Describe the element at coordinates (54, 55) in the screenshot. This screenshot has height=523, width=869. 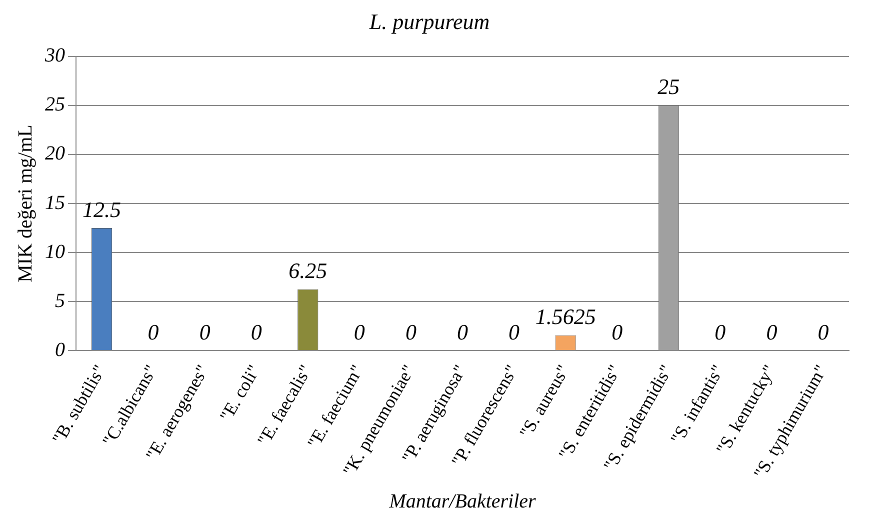
I see `y-tick-label: 30` at that location.